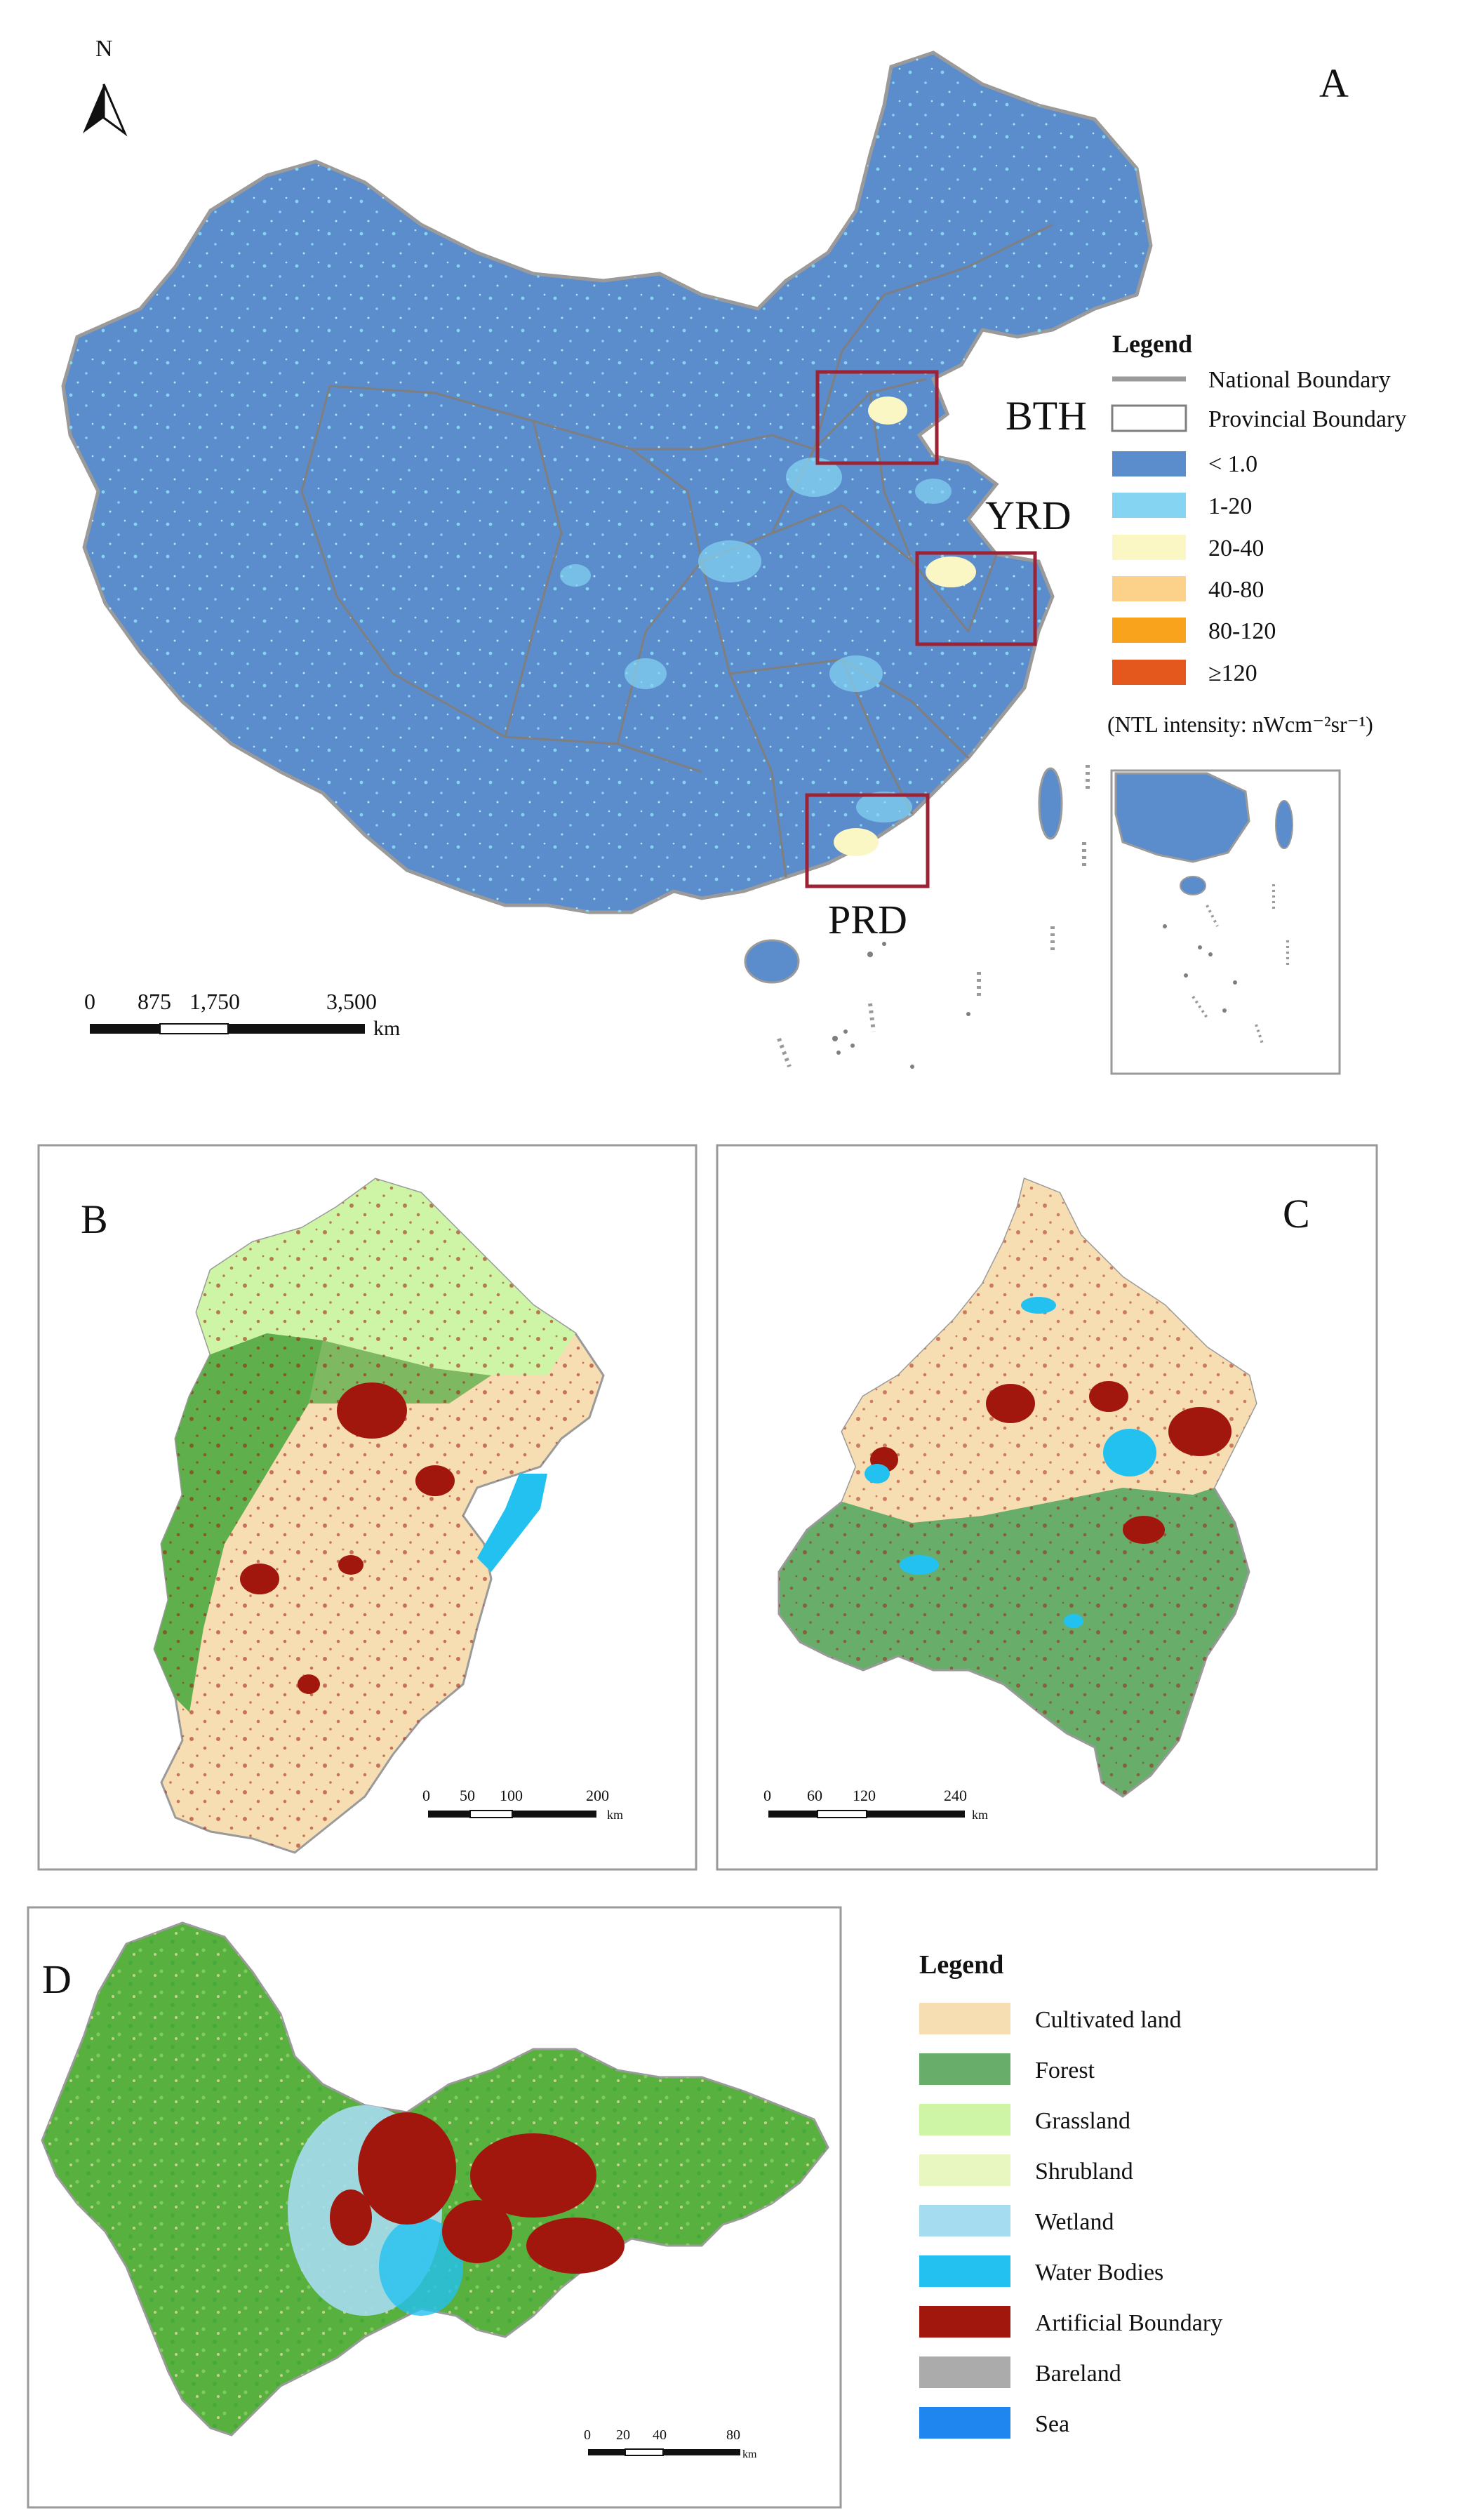 The height and width of the screenshot is (2520, 1475). What do you see at coordinates (961, 1965) in the screenshot?
I see `legend-d-title: Legend` at bounding box center [961, 1965].